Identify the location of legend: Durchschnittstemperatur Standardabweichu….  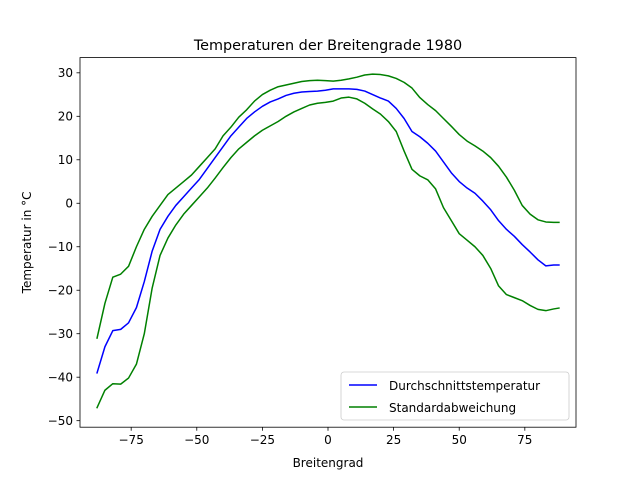
(455, 396).